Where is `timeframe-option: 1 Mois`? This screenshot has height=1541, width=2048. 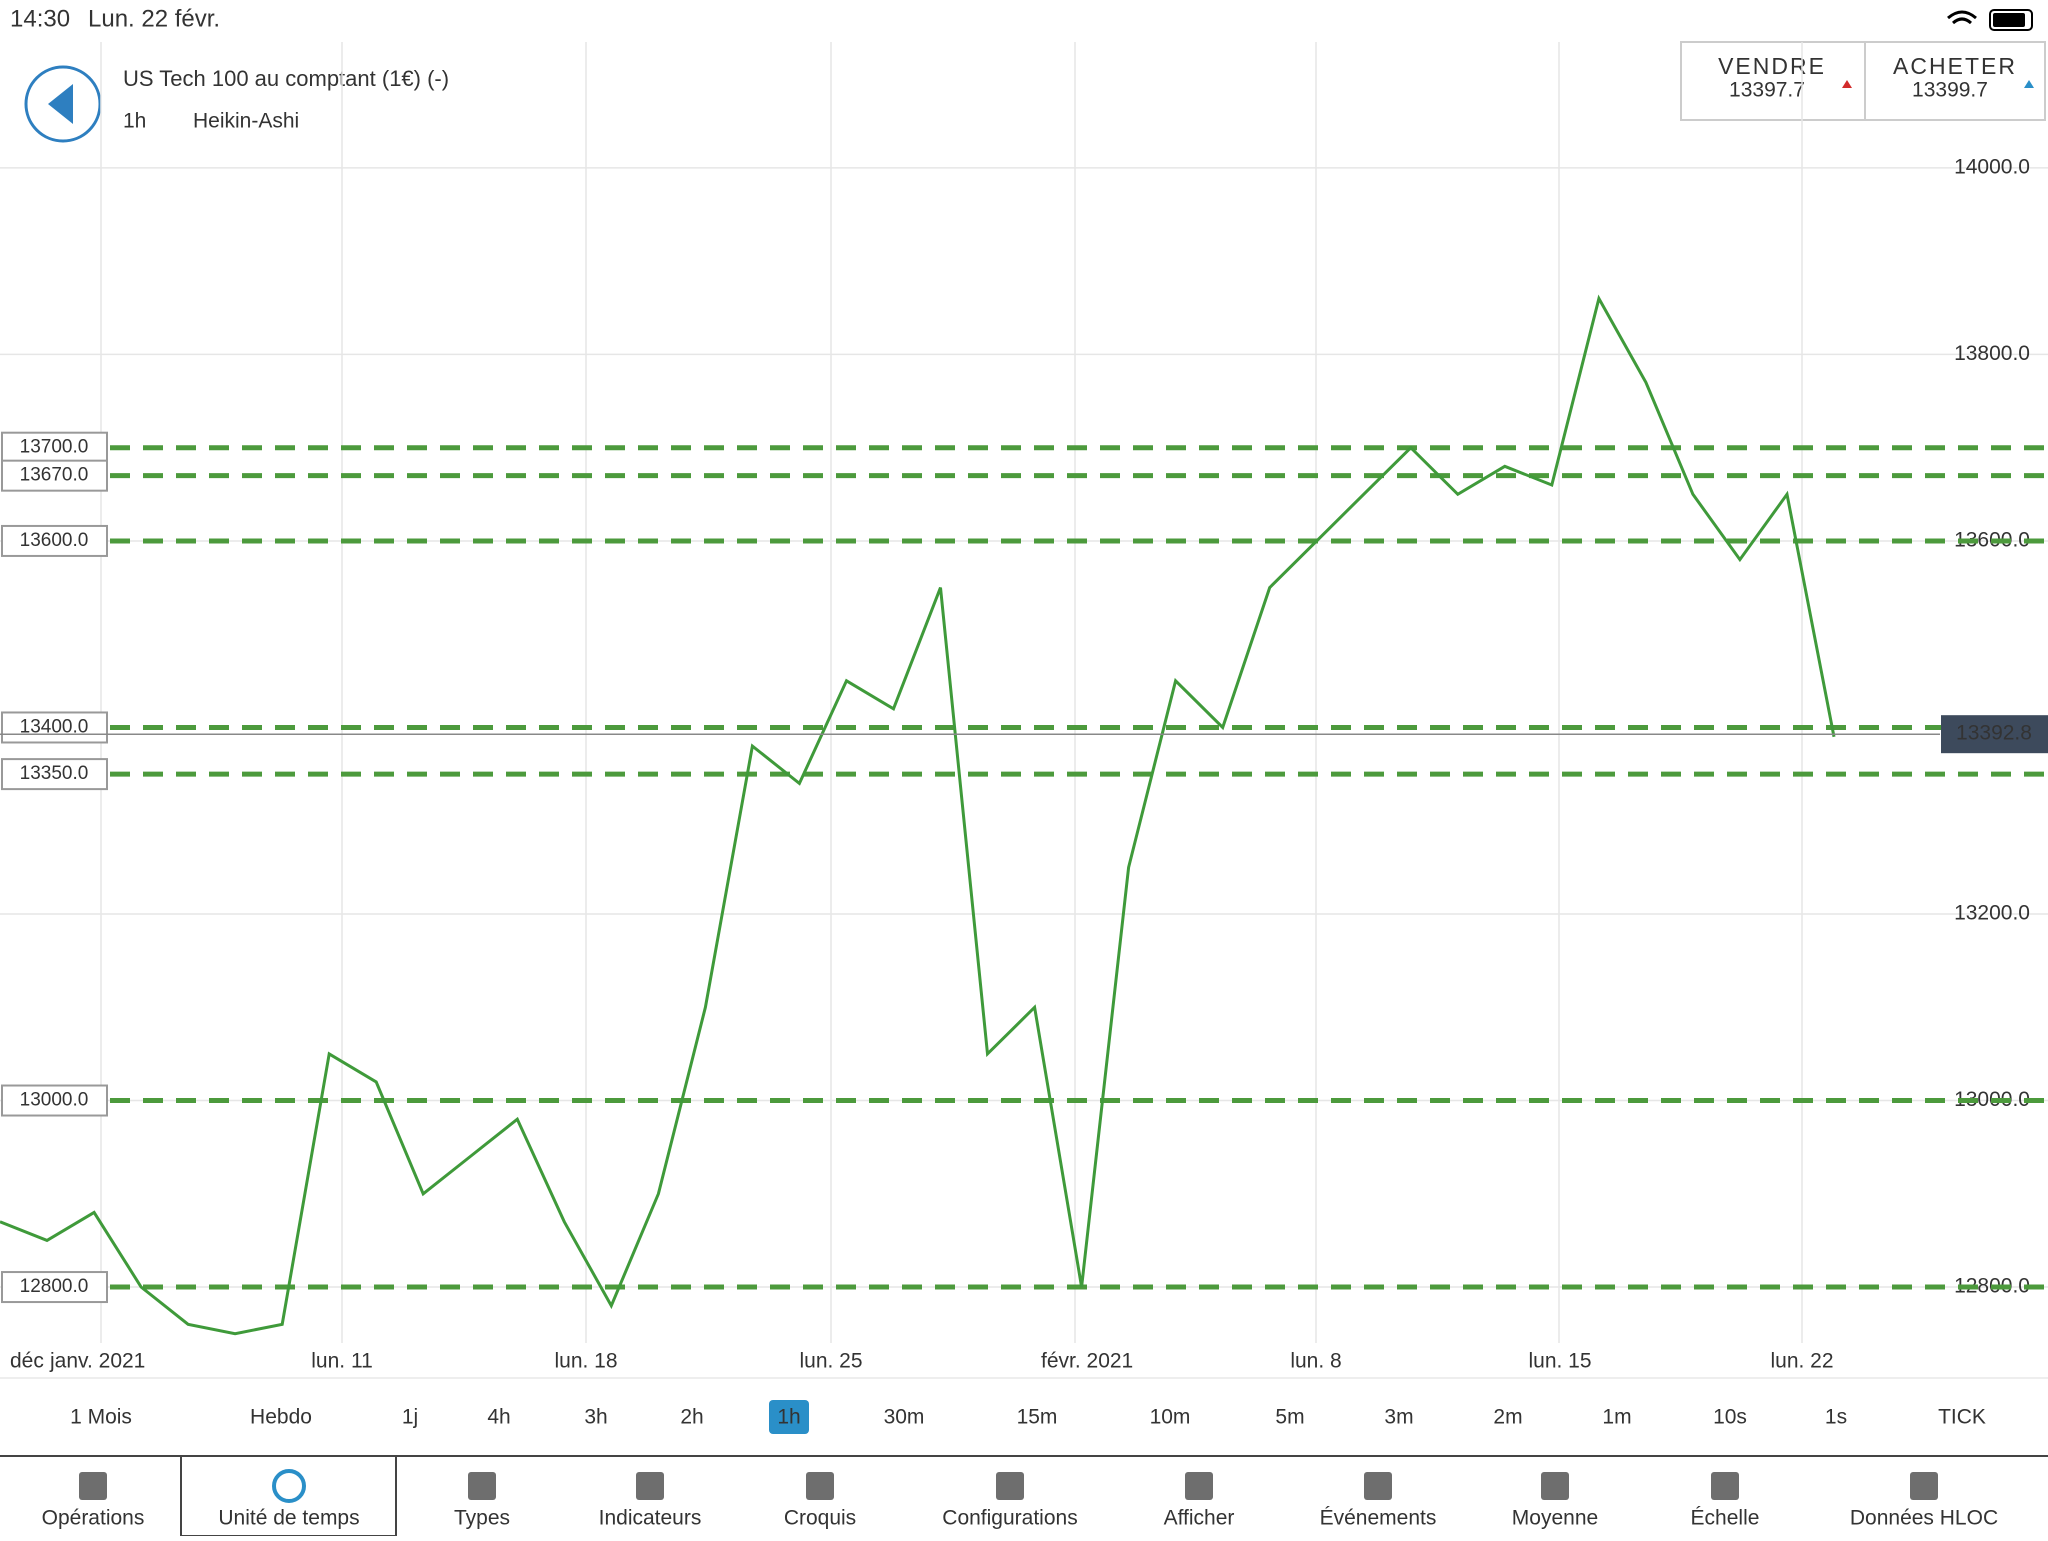 timeframe-option: 1 Mois is located at coordinates (101, 1417).